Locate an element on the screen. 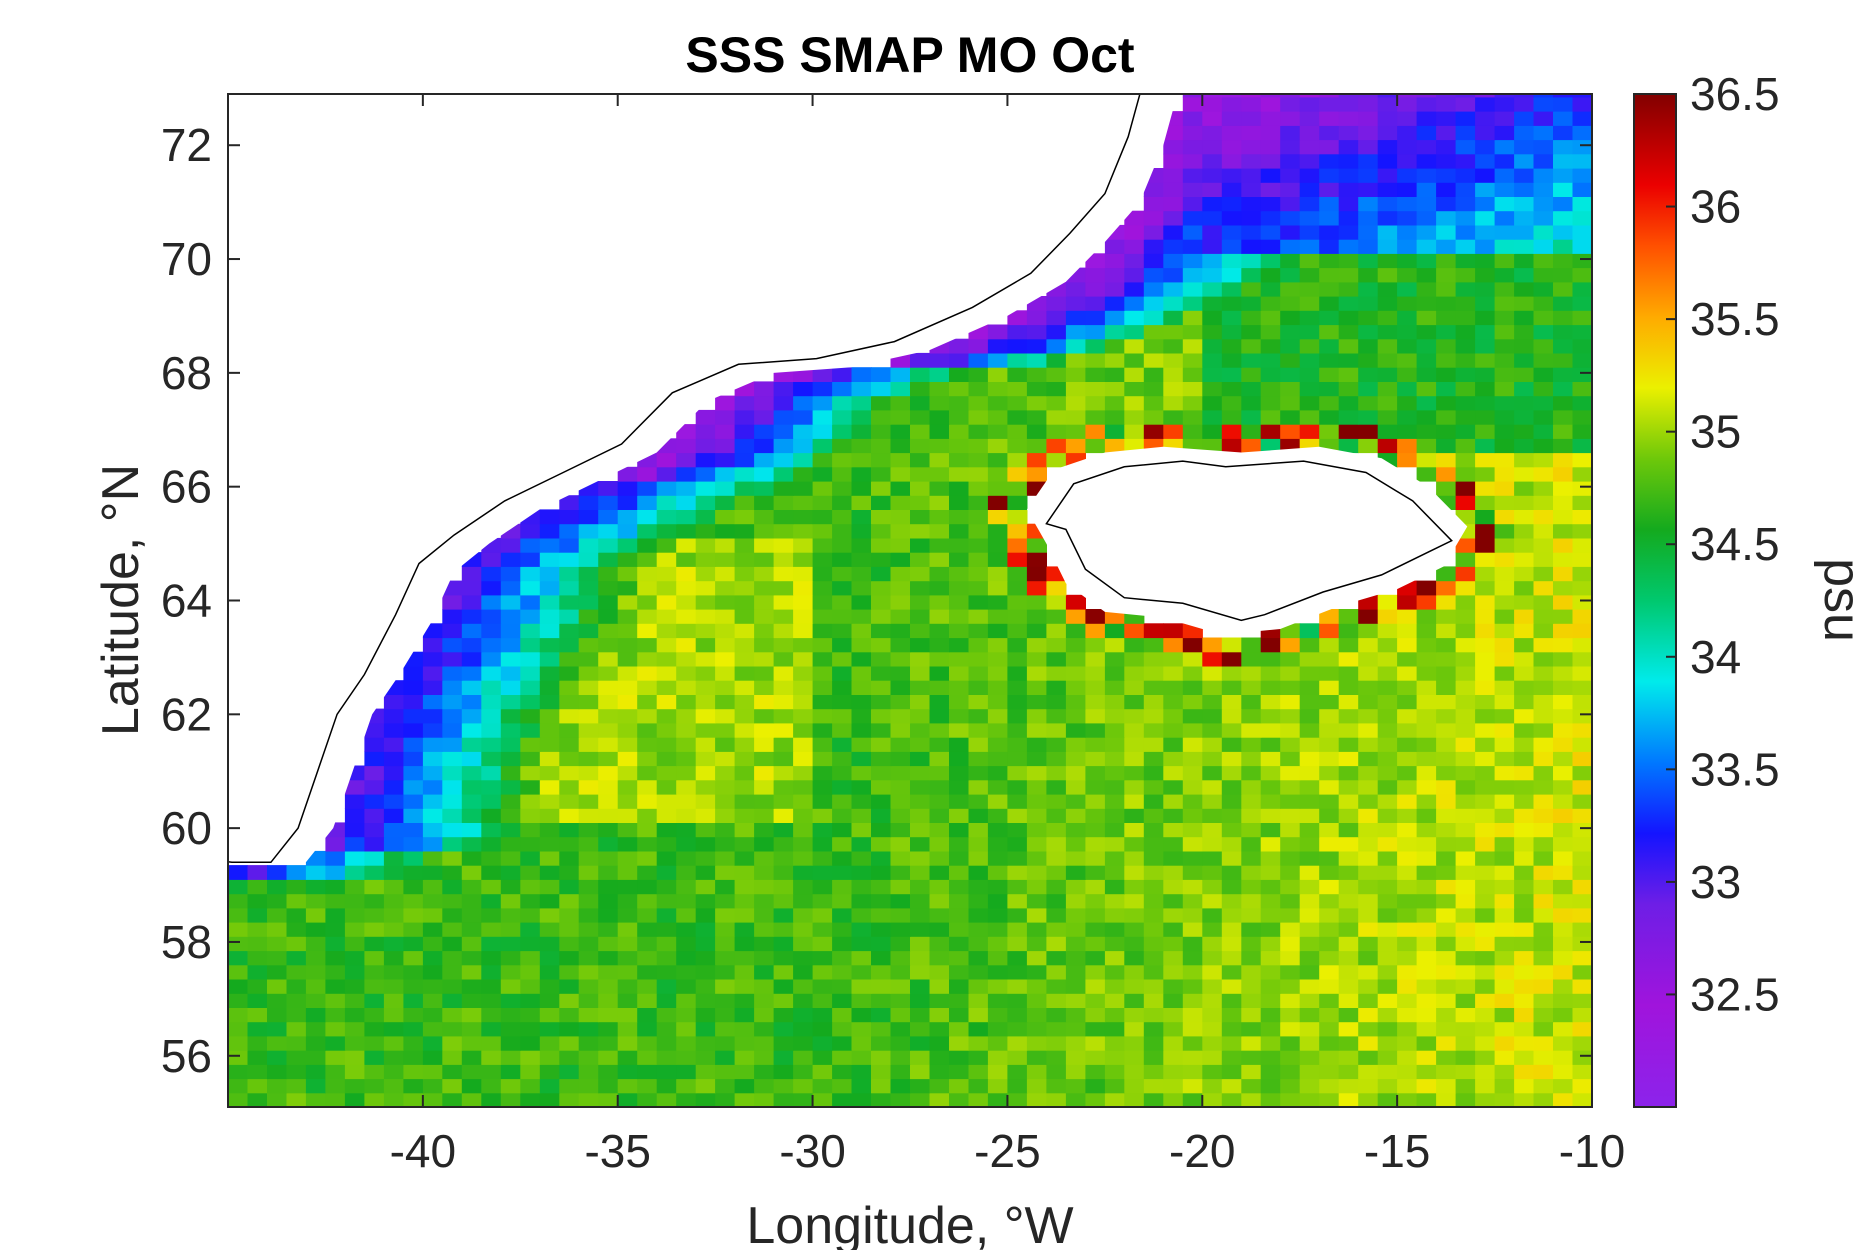 The image size is (1875, 1250). y-tick-label: 56 is located at coordinates (186, 1056).